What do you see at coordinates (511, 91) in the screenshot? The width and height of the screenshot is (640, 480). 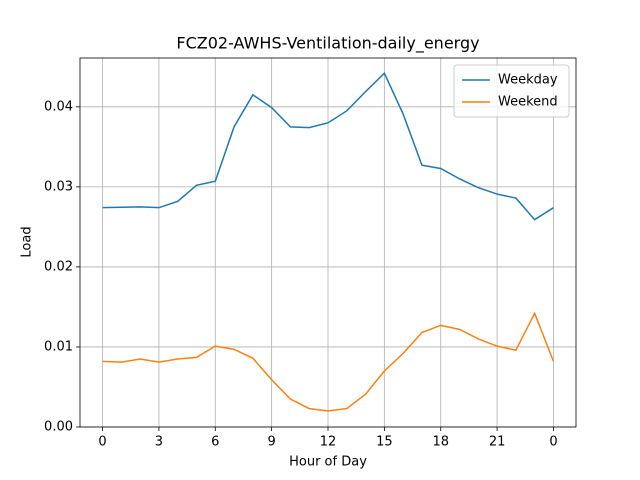 I see `legend-box` at bounding box center [511, 91].